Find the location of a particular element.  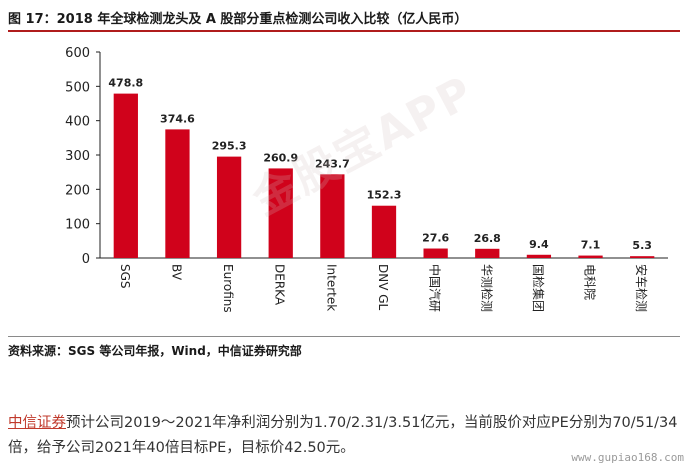

y-tick-label: 100 is located at coordinates (77, 225).